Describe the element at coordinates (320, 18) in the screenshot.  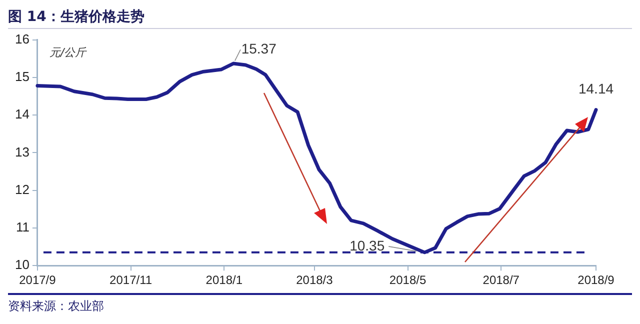
I see `chart-title: 图 14：生猪价格走势` at that location.